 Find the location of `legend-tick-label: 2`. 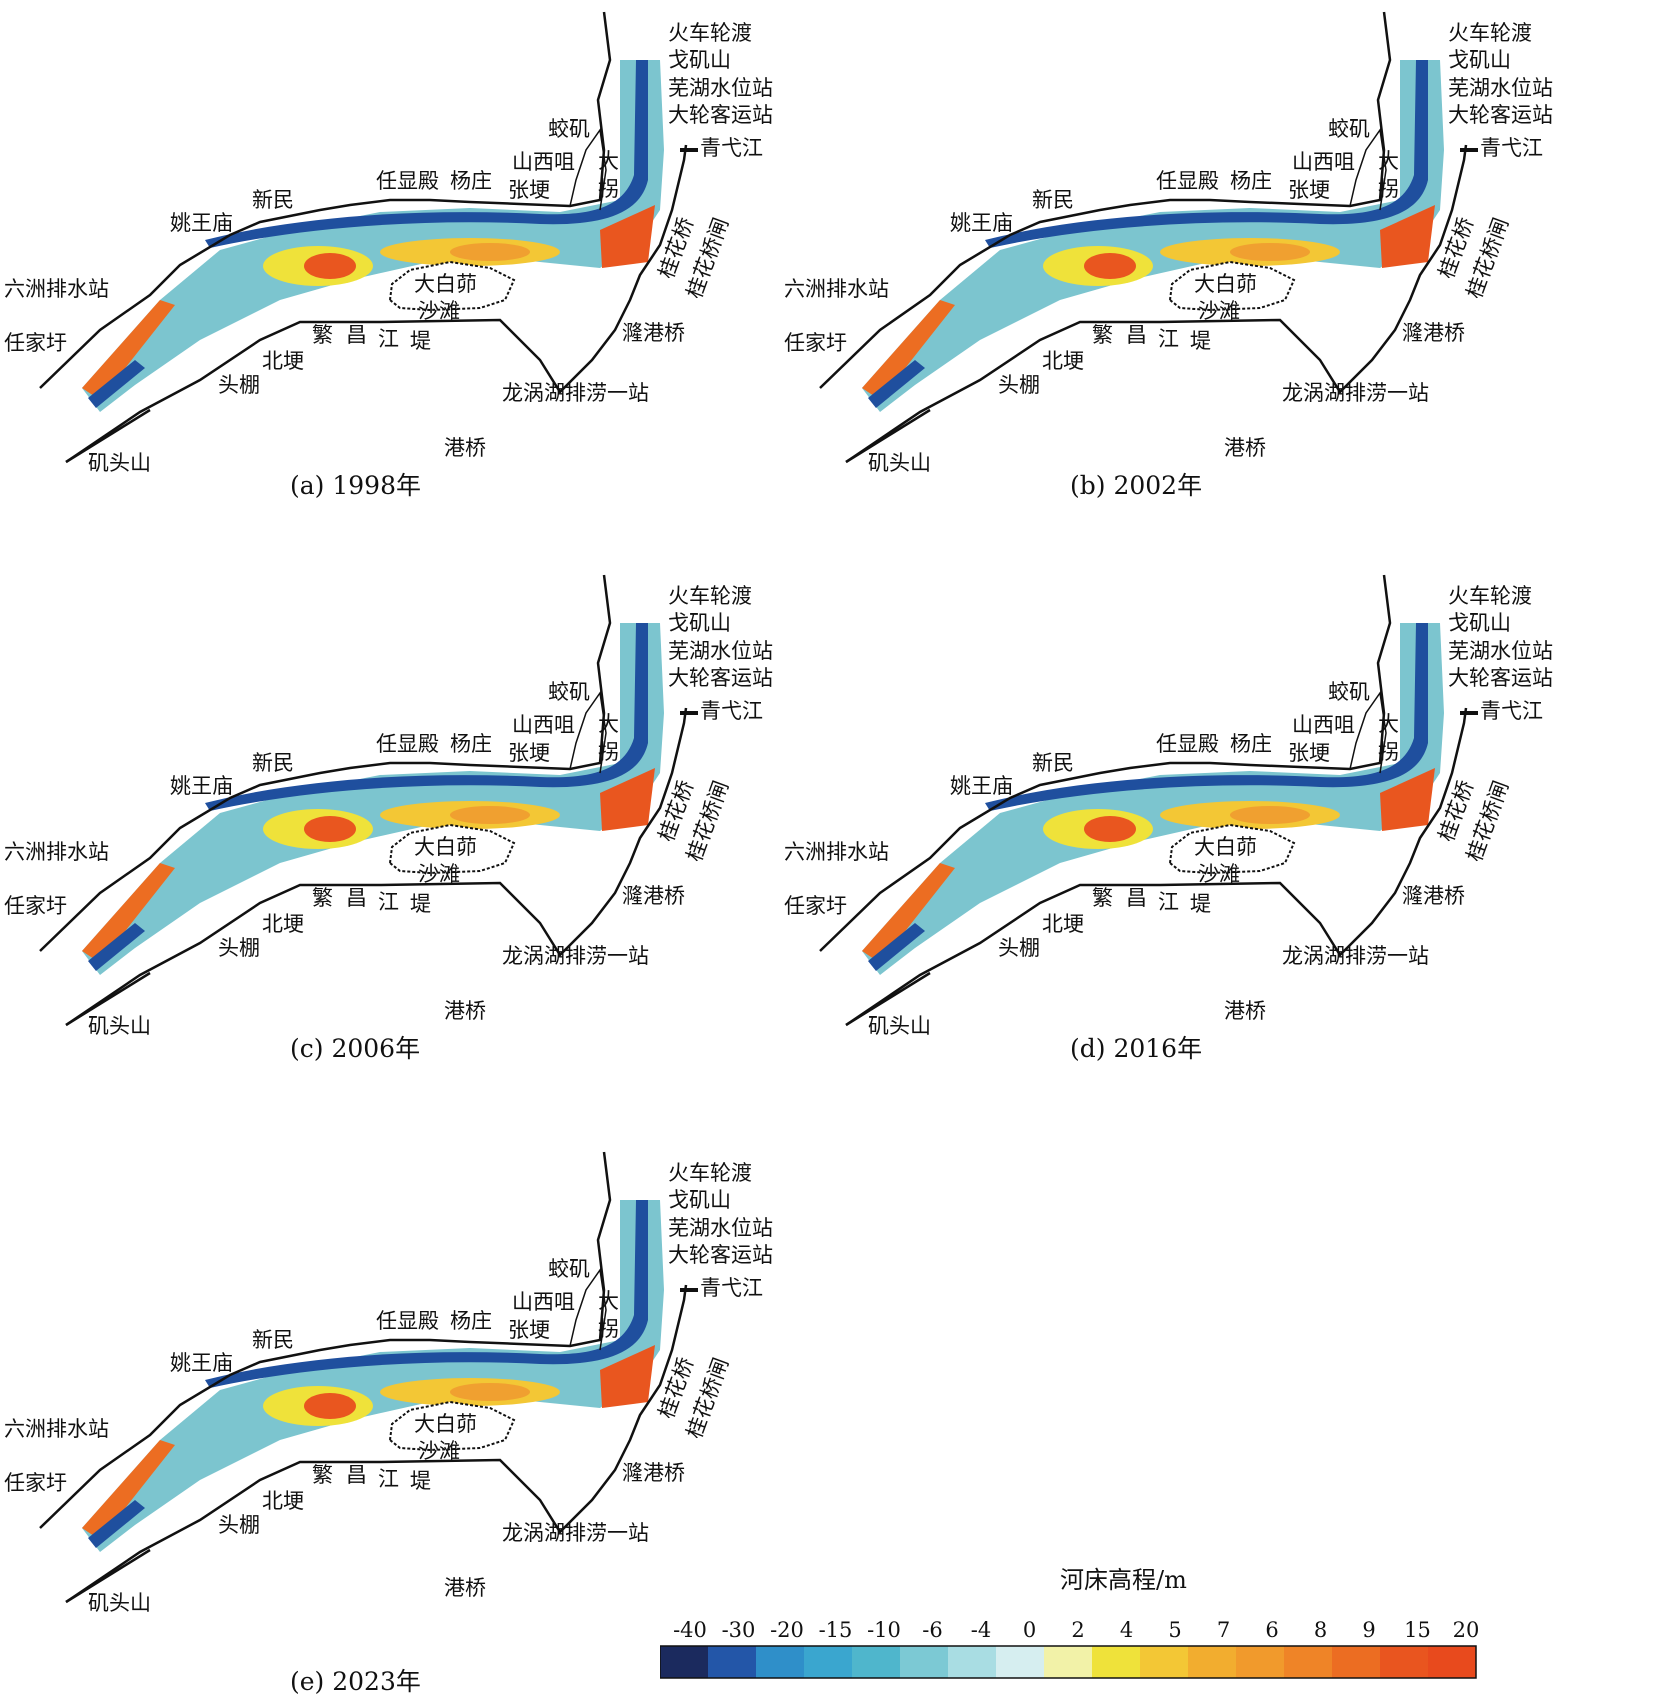

legend-tick-label: 2 is located at coordinates (1078, 1630).